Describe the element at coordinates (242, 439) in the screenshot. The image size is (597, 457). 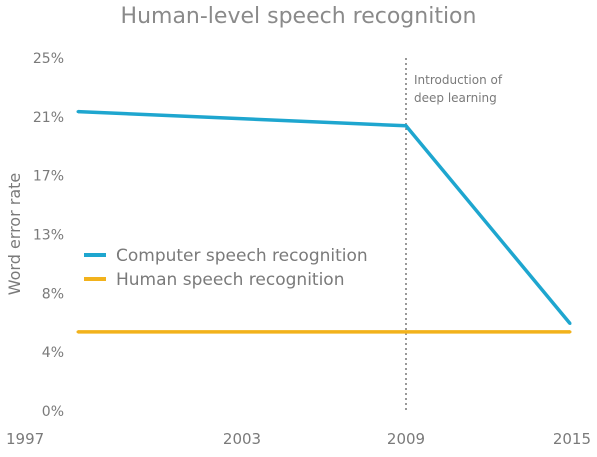
I see `x-tick-label: 2003` at that location.